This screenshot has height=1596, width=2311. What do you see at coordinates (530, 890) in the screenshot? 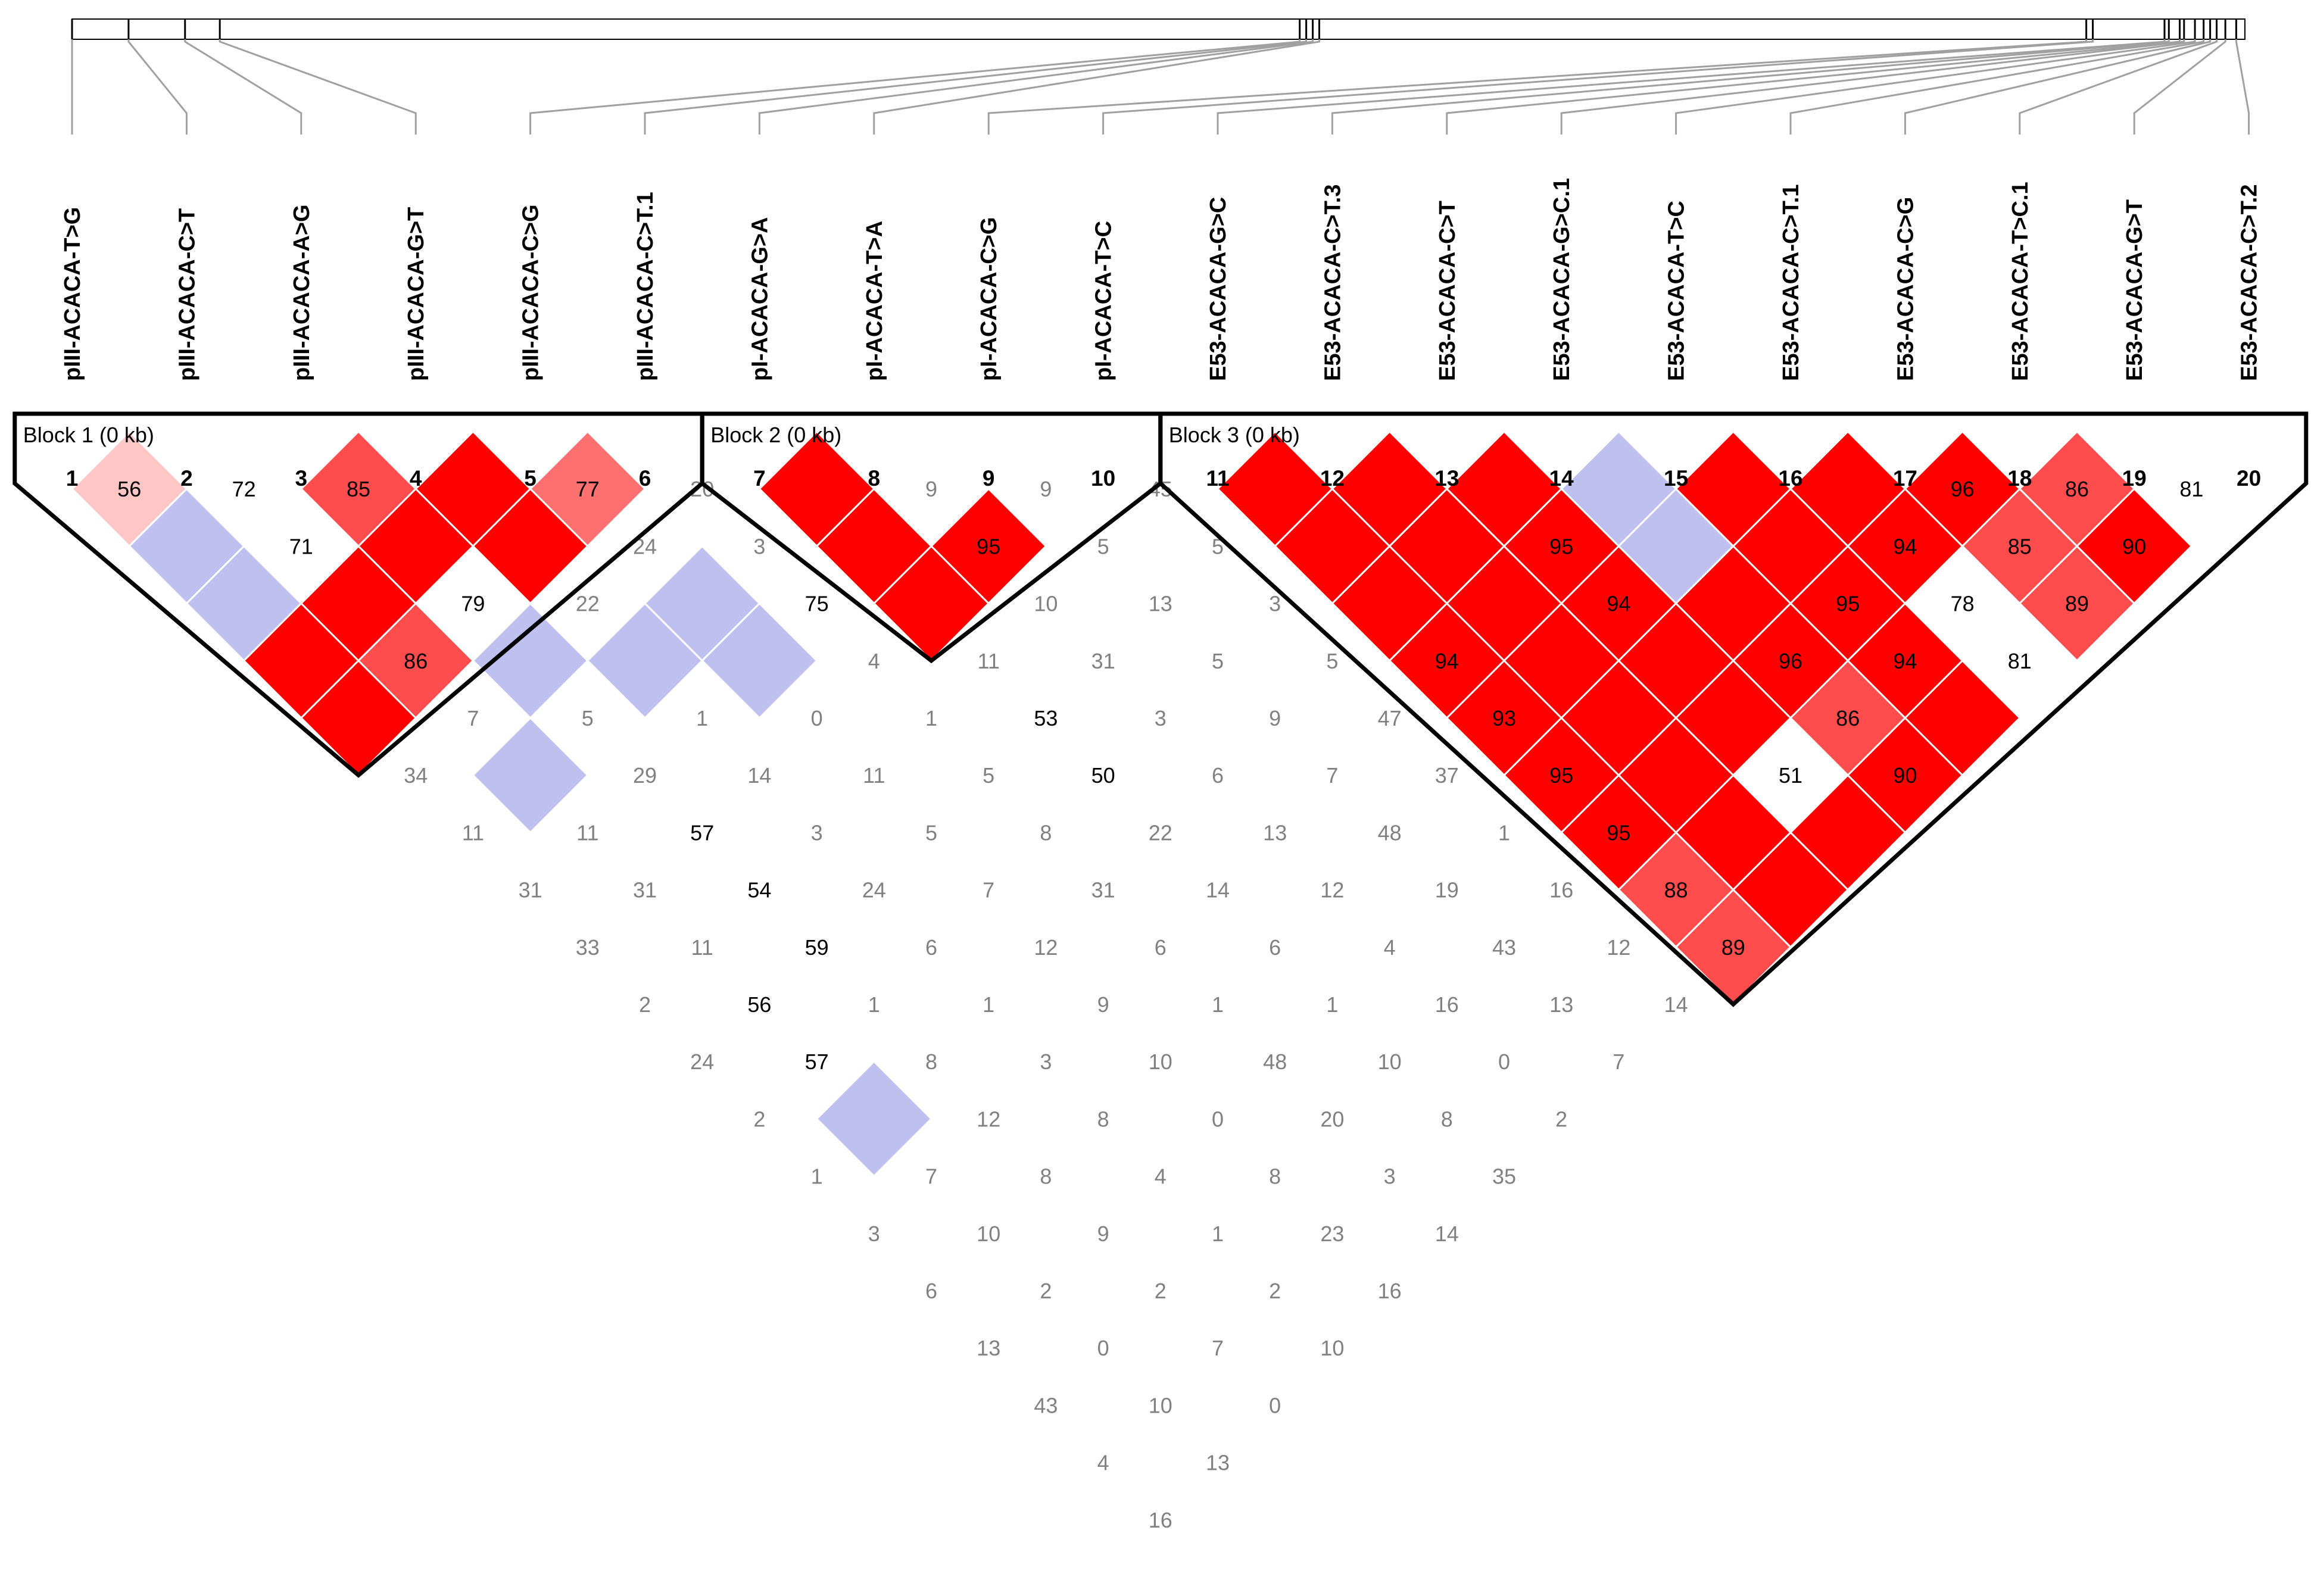
I see `ld-value-1-9: 31` at bounding box center [530, 890].